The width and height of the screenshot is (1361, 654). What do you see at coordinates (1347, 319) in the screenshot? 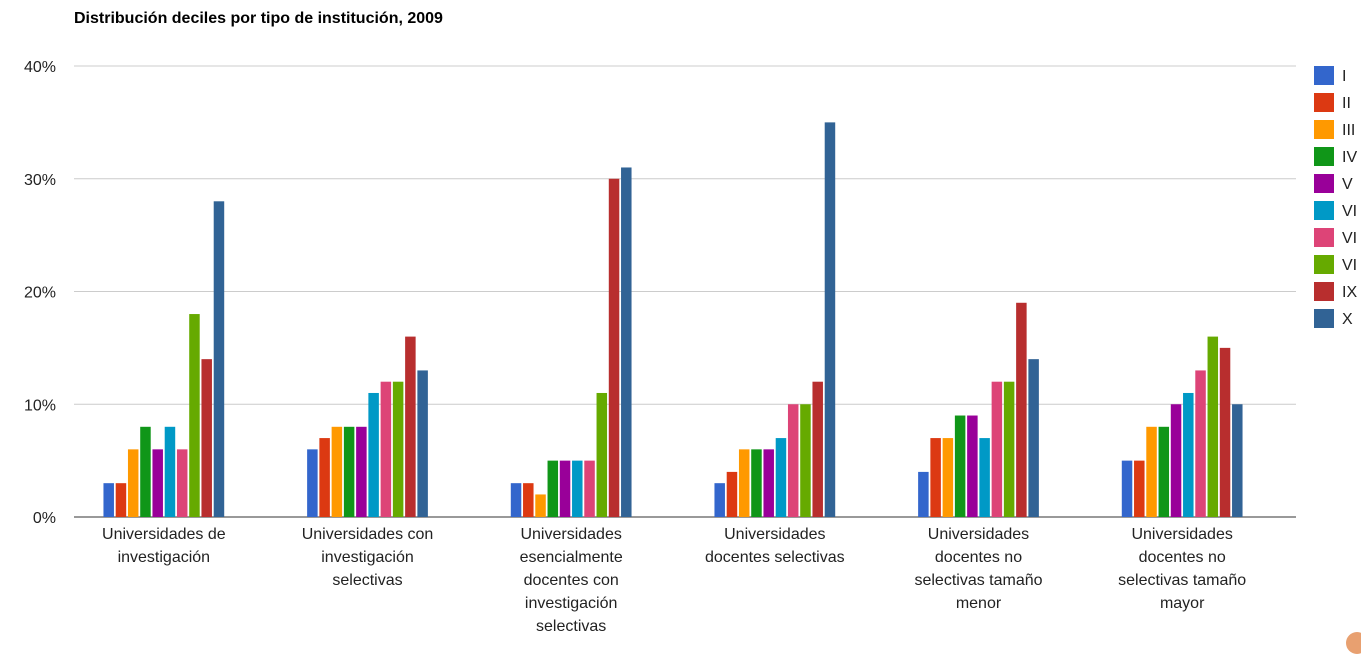
I see `legend-label: X` at bounding box center [1347, 319].